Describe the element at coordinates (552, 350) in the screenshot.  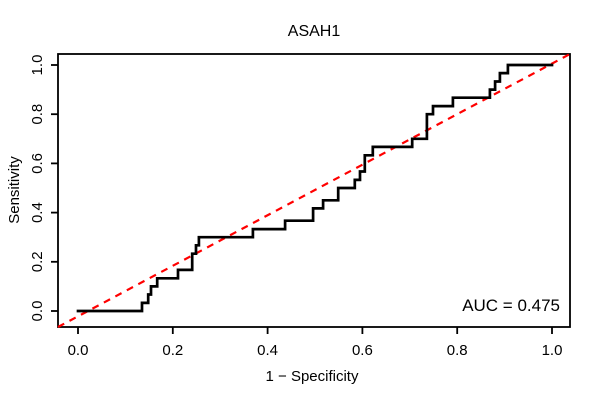
I see `x-tick-label: 1.0` at that location.